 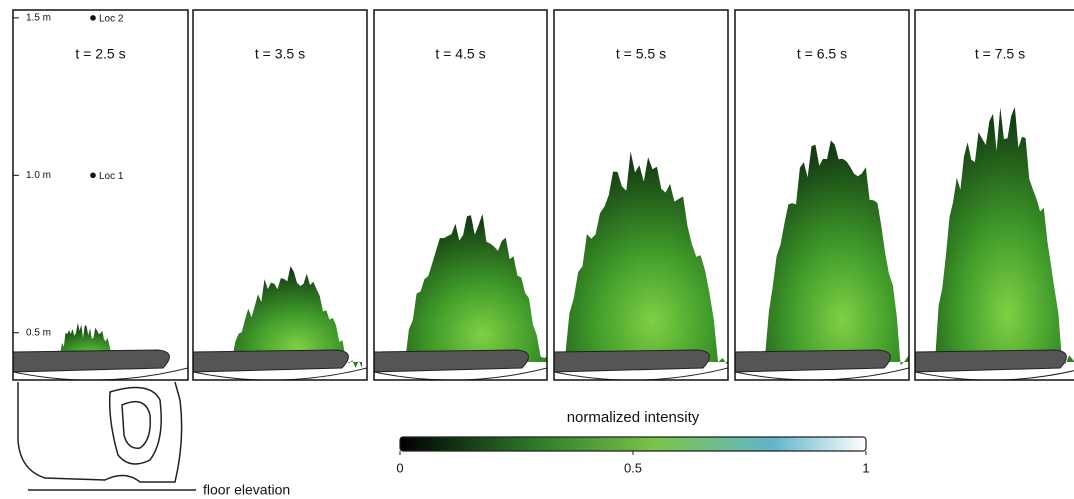 I want to click on location-label: Loc 2, so click(x=111, y=19).